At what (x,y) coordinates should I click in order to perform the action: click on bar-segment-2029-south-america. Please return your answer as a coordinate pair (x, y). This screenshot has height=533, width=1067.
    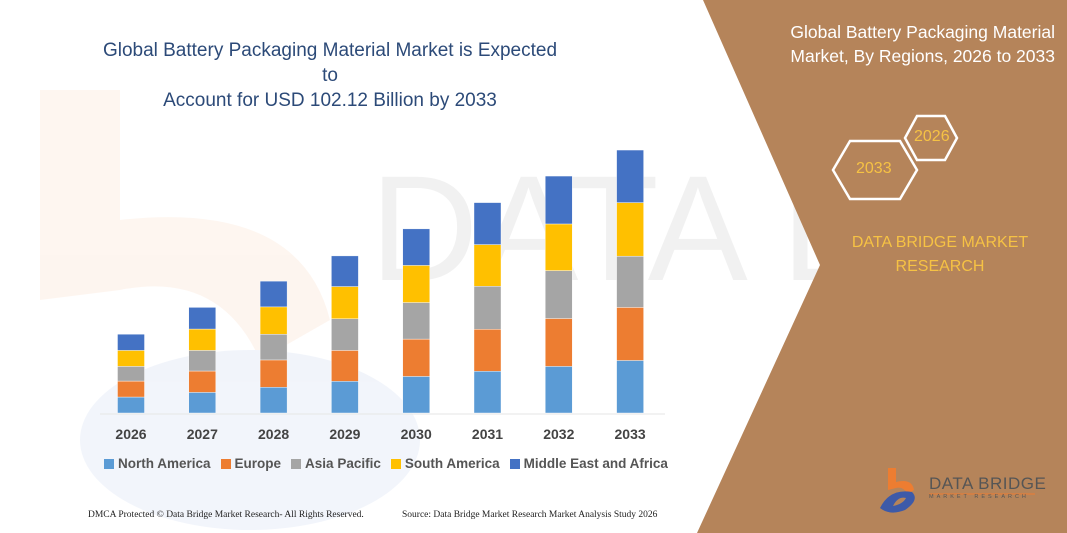
    Looking at the image, I should click on (345, 302).